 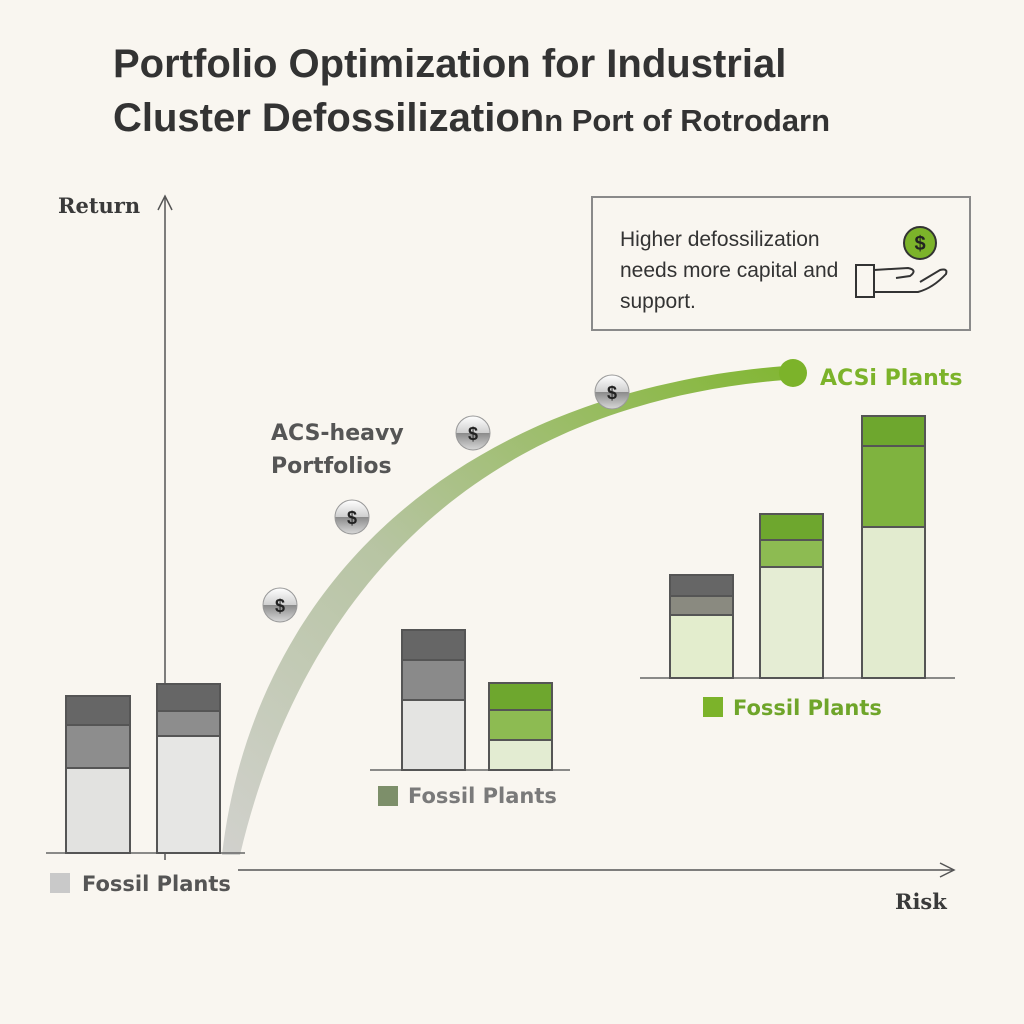 What do you see at coordinates (446, 498) in the screenshot?
I see `curve-markers: $ $ $ $` at bounding box center [446, 498].